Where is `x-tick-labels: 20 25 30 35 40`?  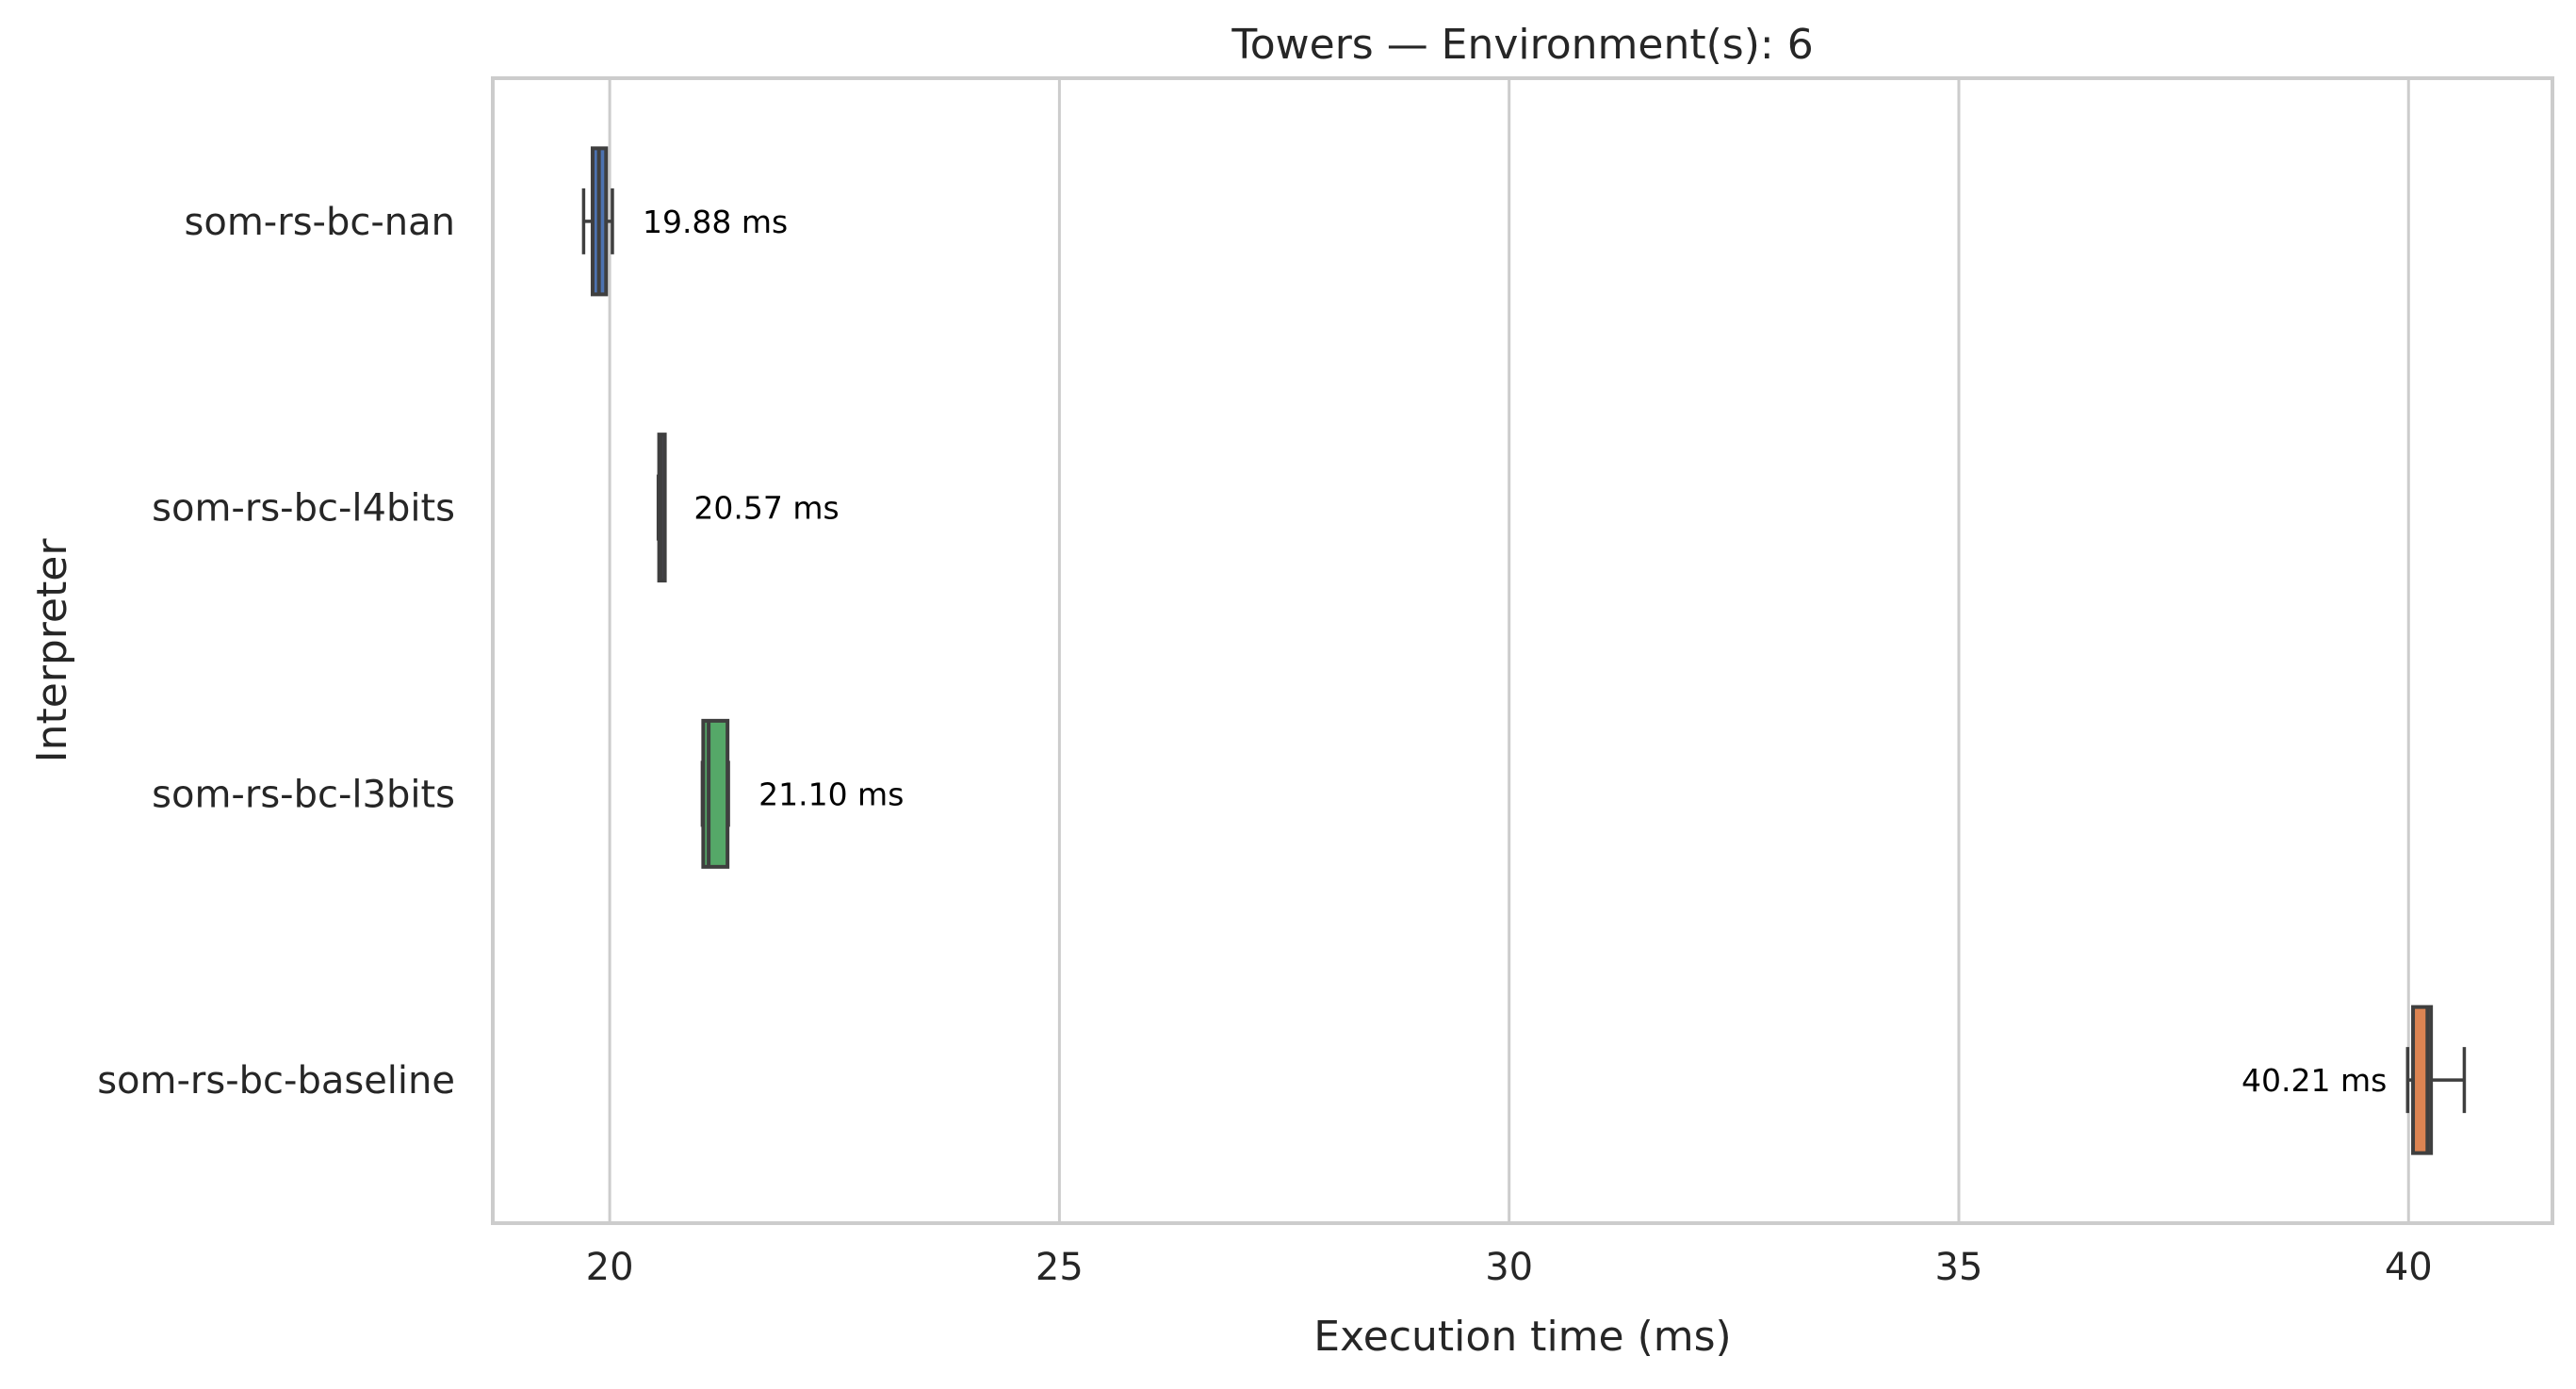 x-tick-labels: 20 25 30 35 40 is located at coordinates (1509, 1268).